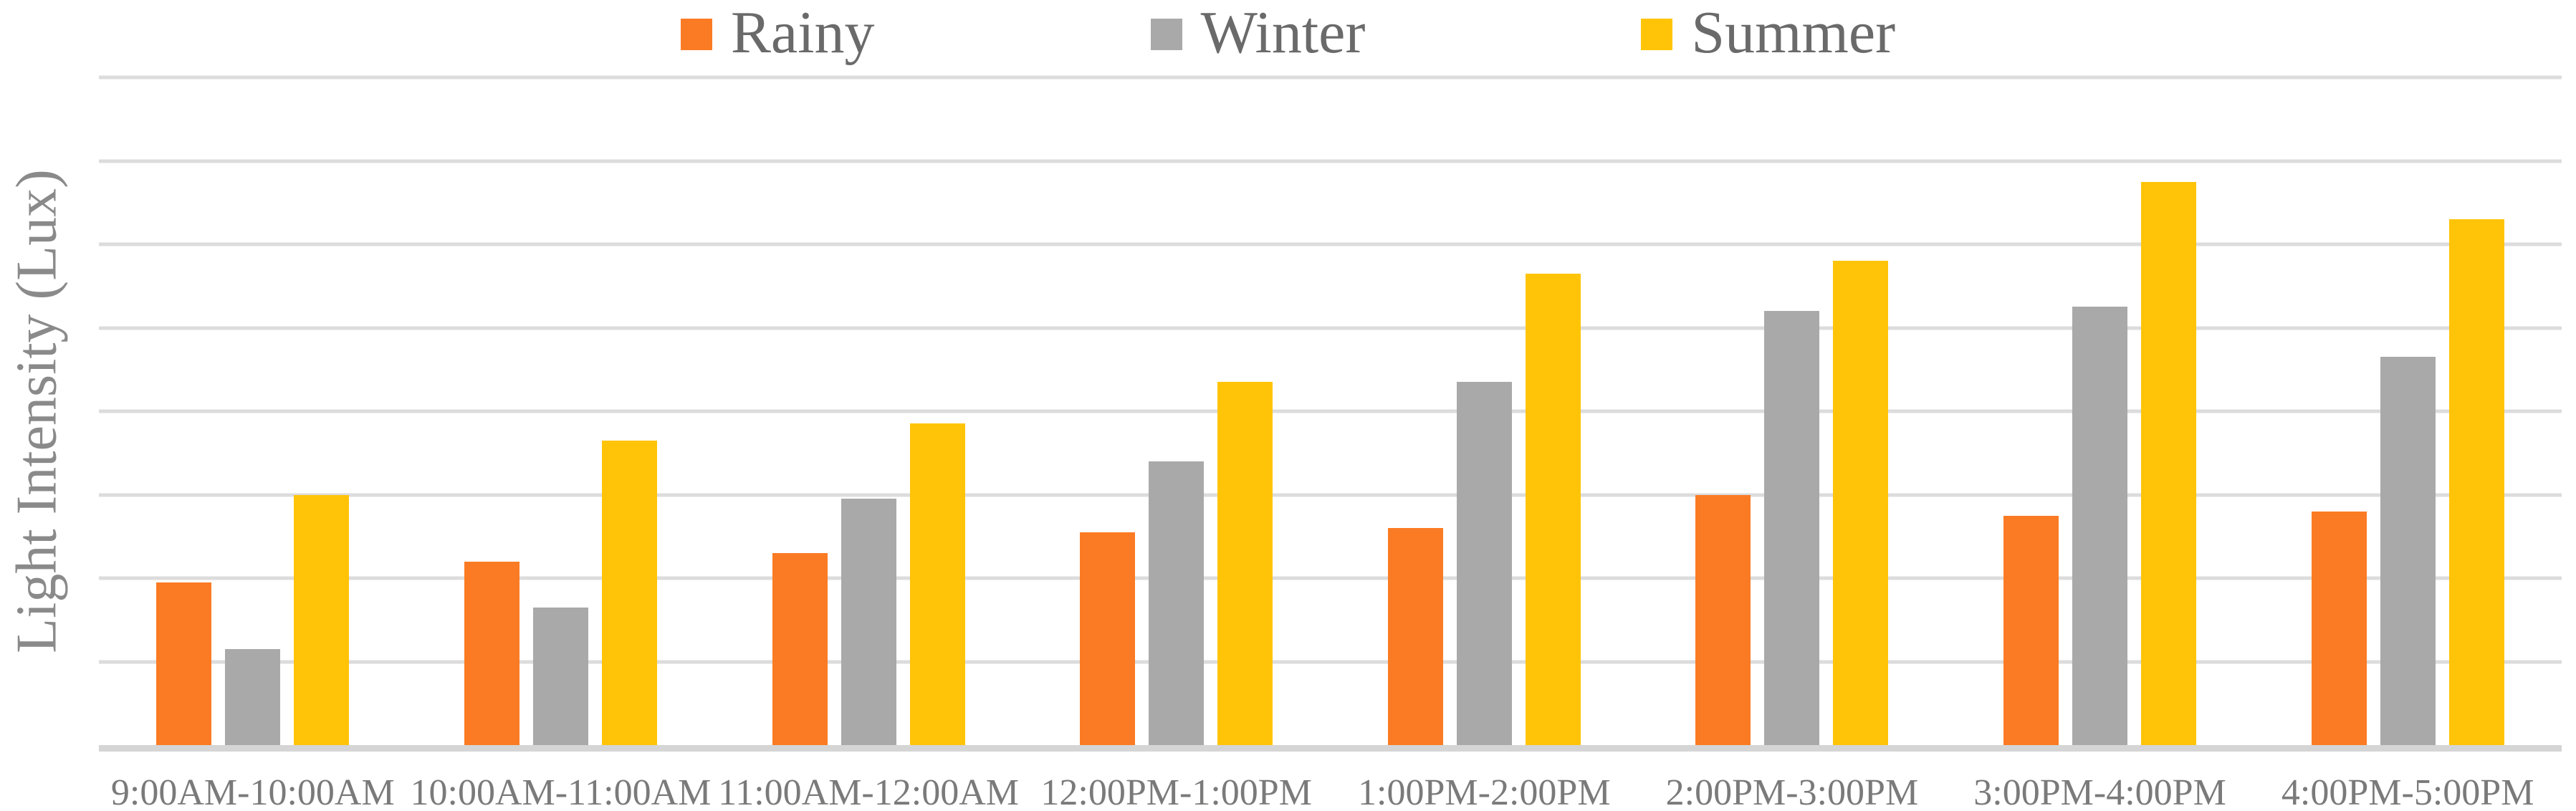  I want to click on x-axis-label: 1:00PM-2:00PM, so click(1484, 791).